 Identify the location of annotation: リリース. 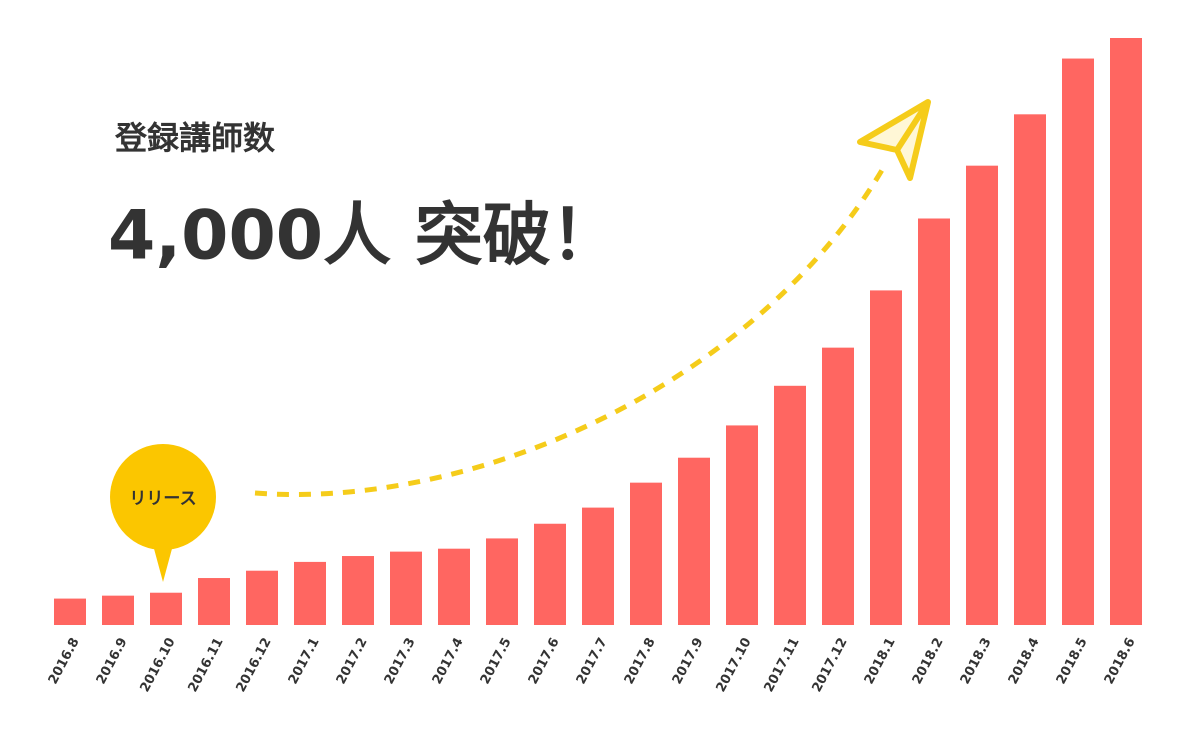
(162, 499).